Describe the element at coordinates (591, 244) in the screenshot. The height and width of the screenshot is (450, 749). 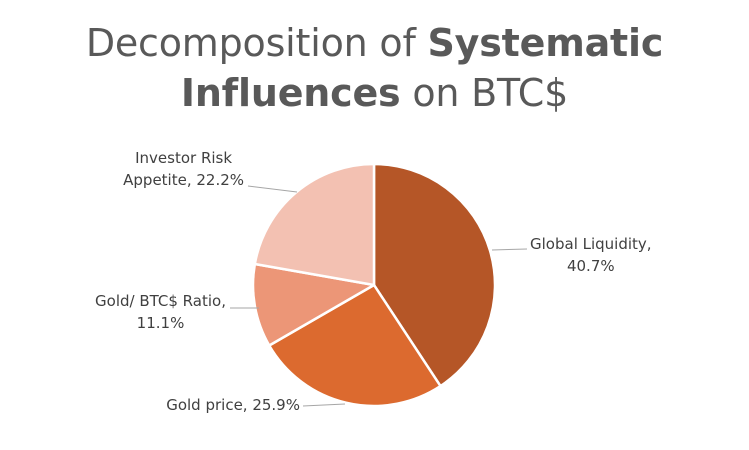
I see `data-label-1-line-1: Global Liquidity,` at that location.